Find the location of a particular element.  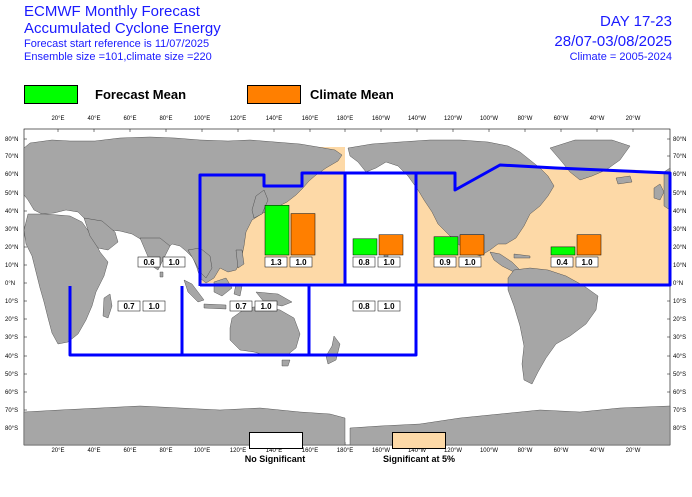

new-zealand-landmass is located at coordinates (333, 350).